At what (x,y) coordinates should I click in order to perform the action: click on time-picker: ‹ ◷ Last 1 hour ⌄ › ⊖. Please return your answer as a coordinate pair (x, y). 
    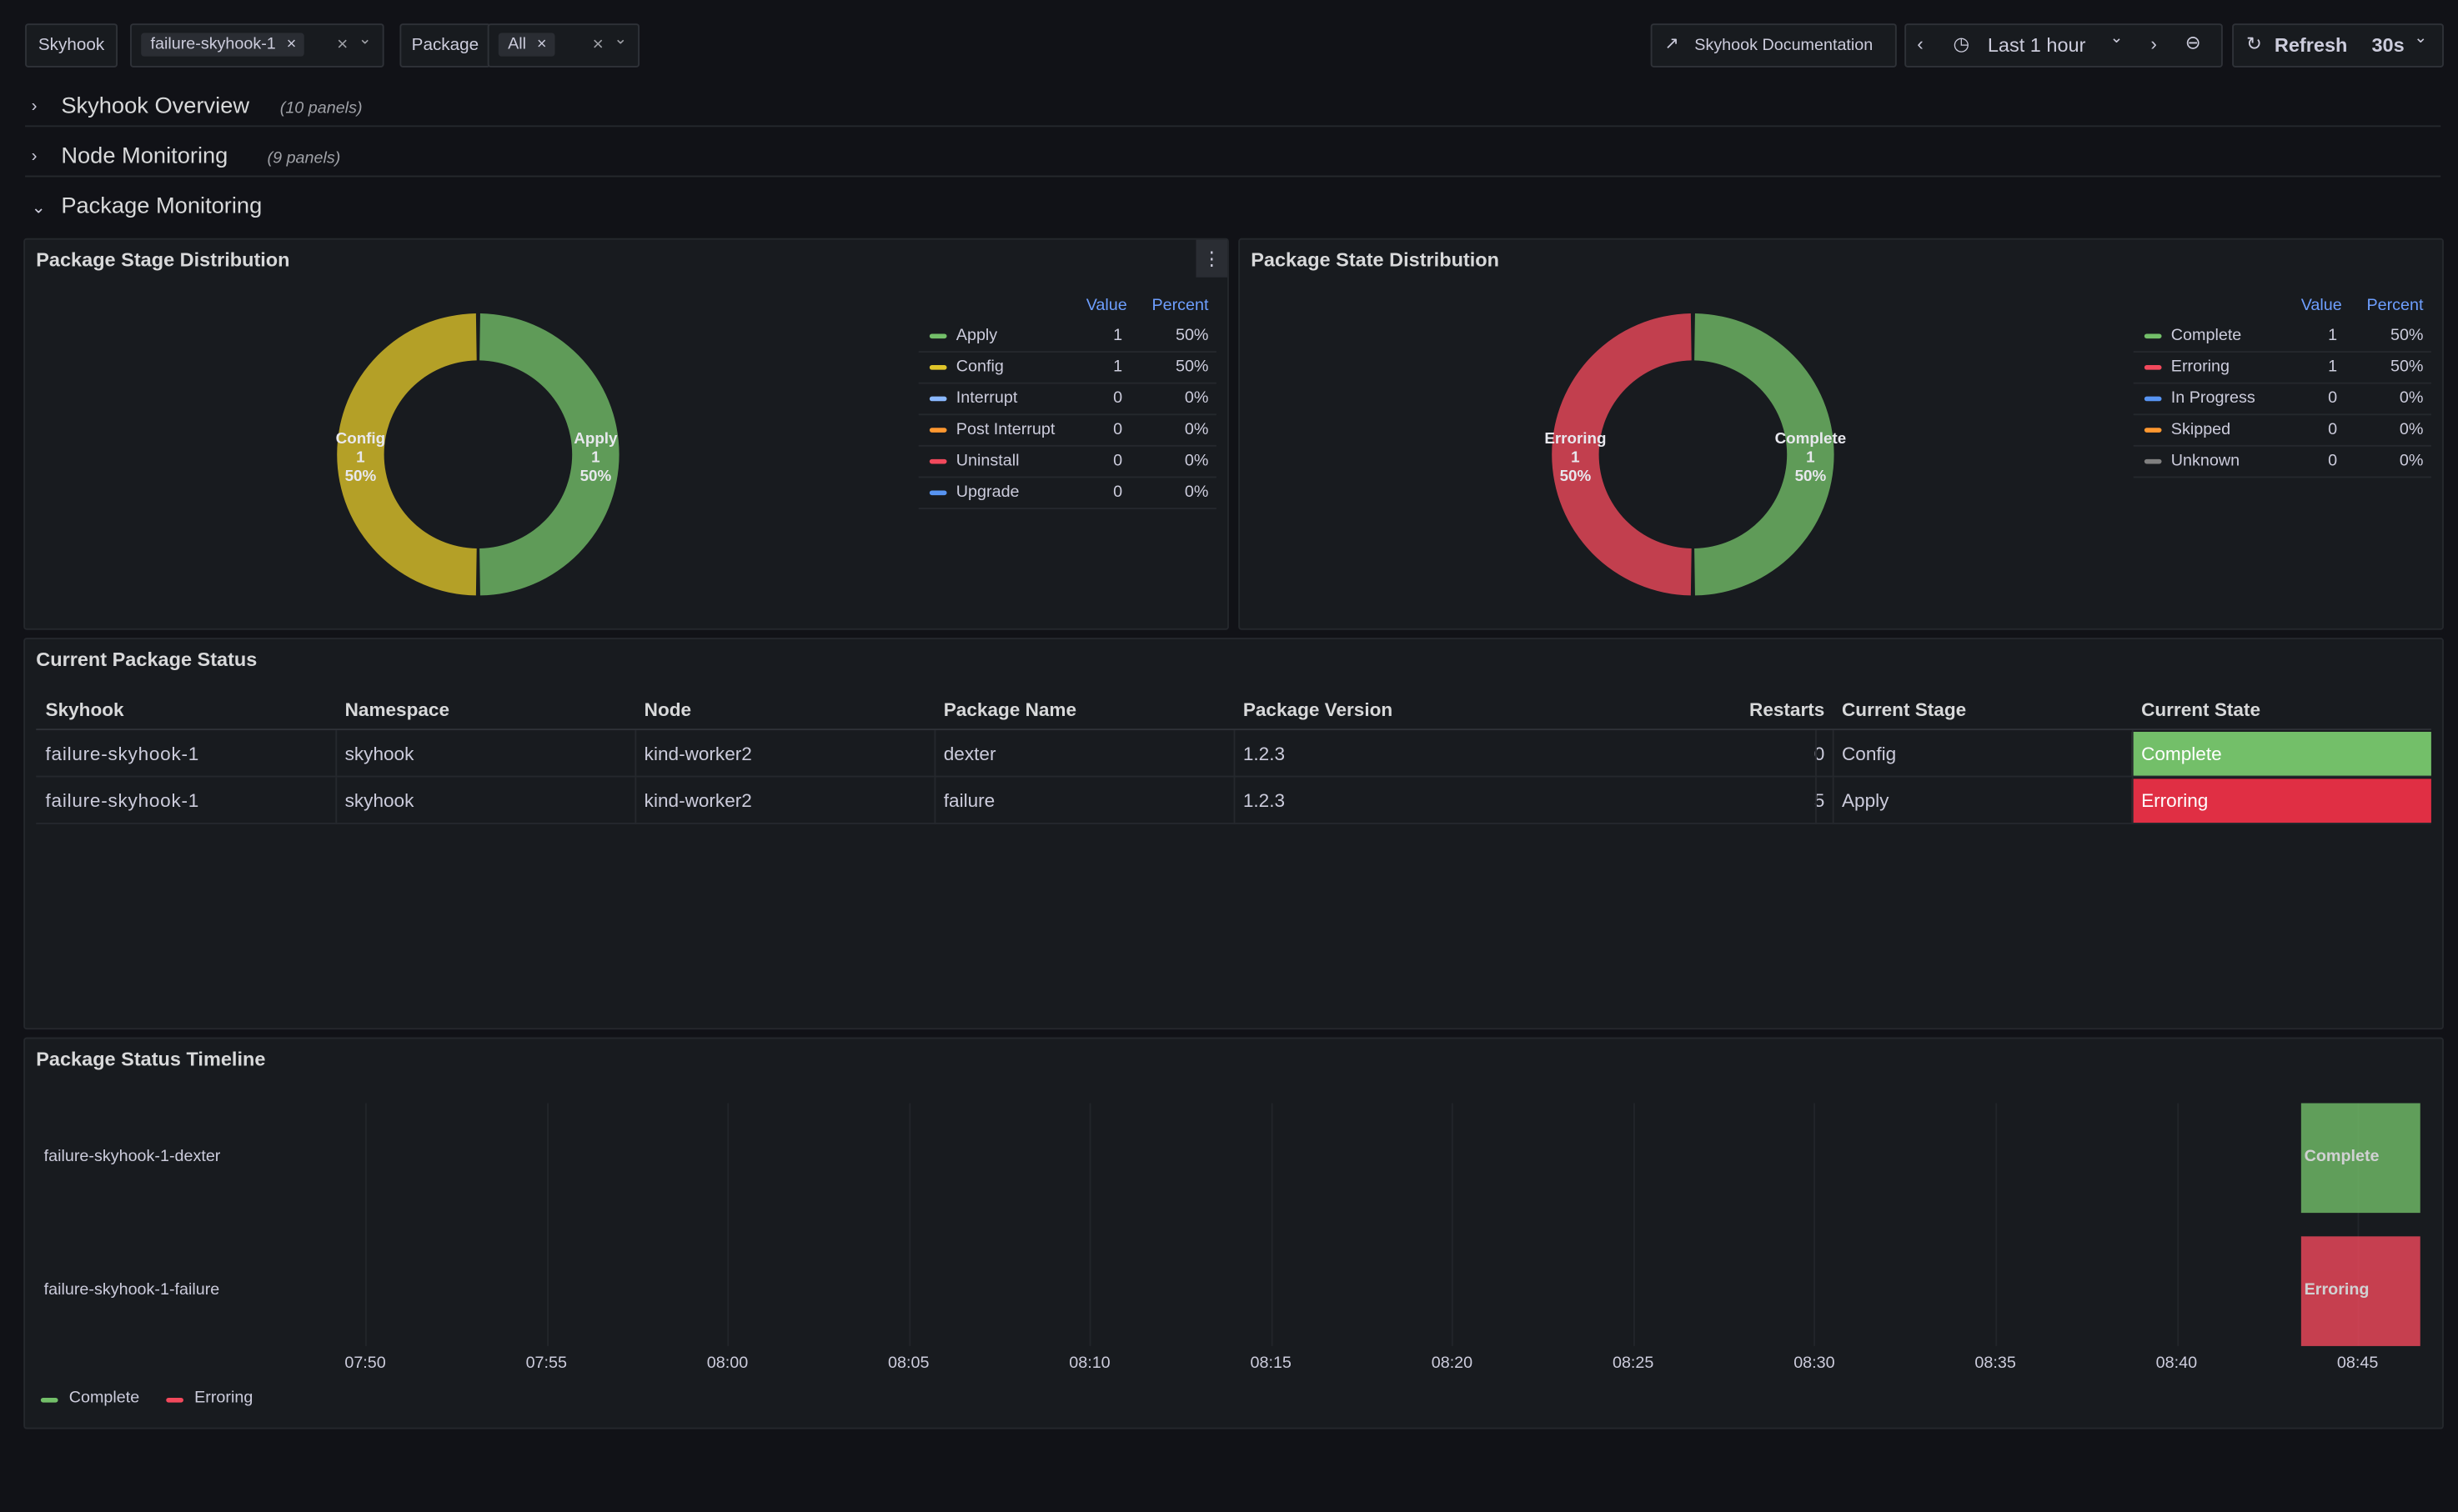
    Looking at the image, I should click on (2063, 45).